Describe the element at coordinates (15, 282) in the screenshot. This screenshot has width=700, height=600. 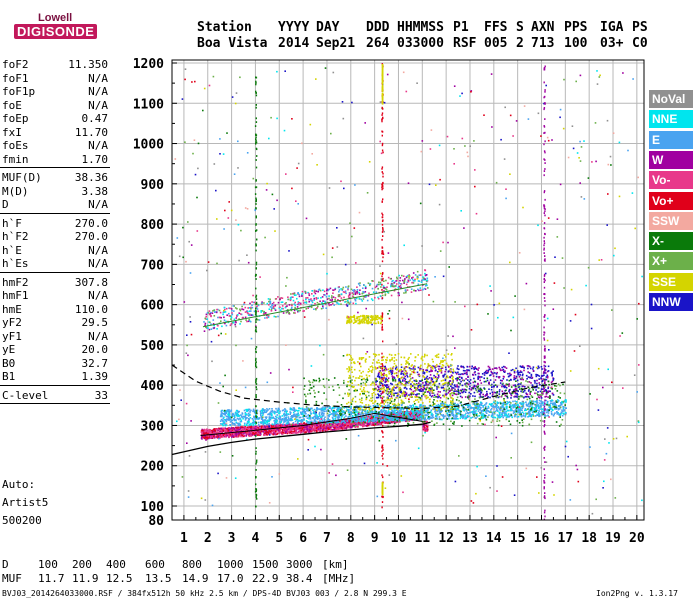
I see `param-name: hmF2` at that location.